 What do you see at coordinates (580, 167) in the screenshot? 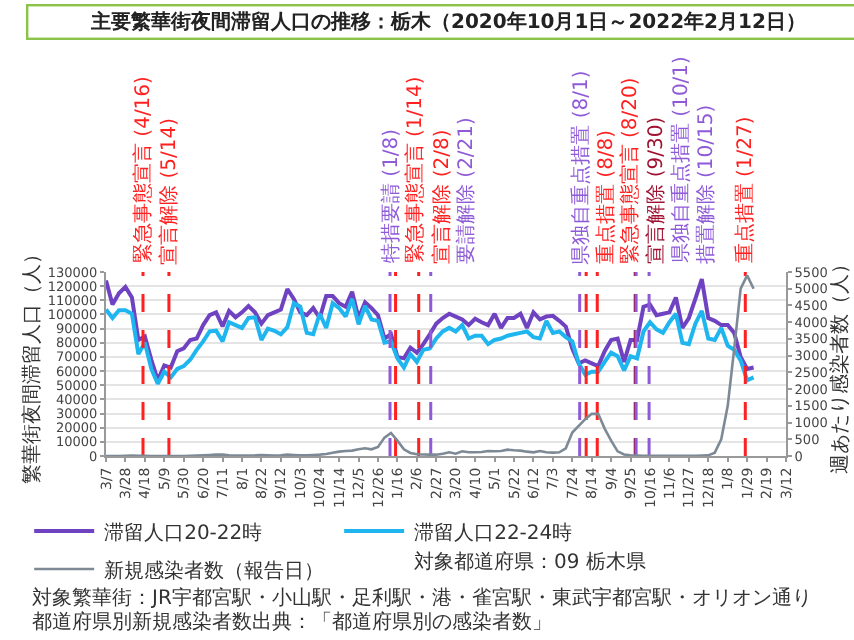
I see `ref-line-label: 県独自重点措置 (8/1)` at bounding box center [580, 167].